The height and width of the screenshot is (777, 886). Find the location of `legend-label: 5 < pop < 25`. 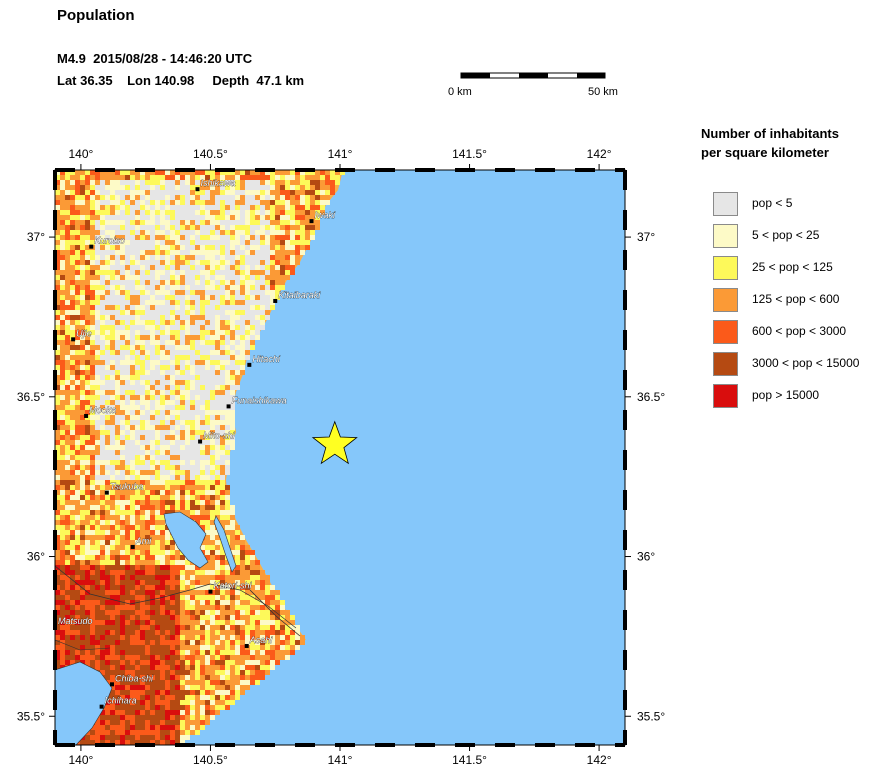

legend-label: 5 < pop < 25 is located at coordinates (786, 235).